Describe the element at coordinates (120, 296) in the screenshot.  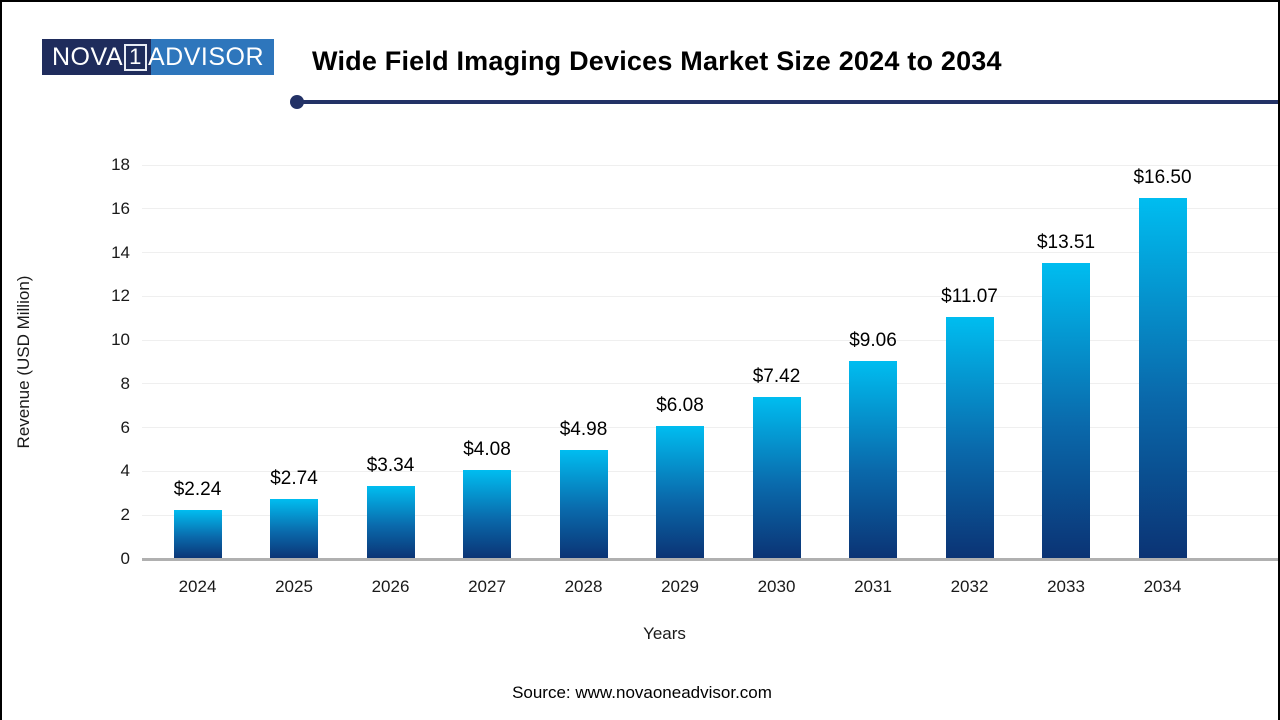
I see `y-tick-label-12: 12` at that location.